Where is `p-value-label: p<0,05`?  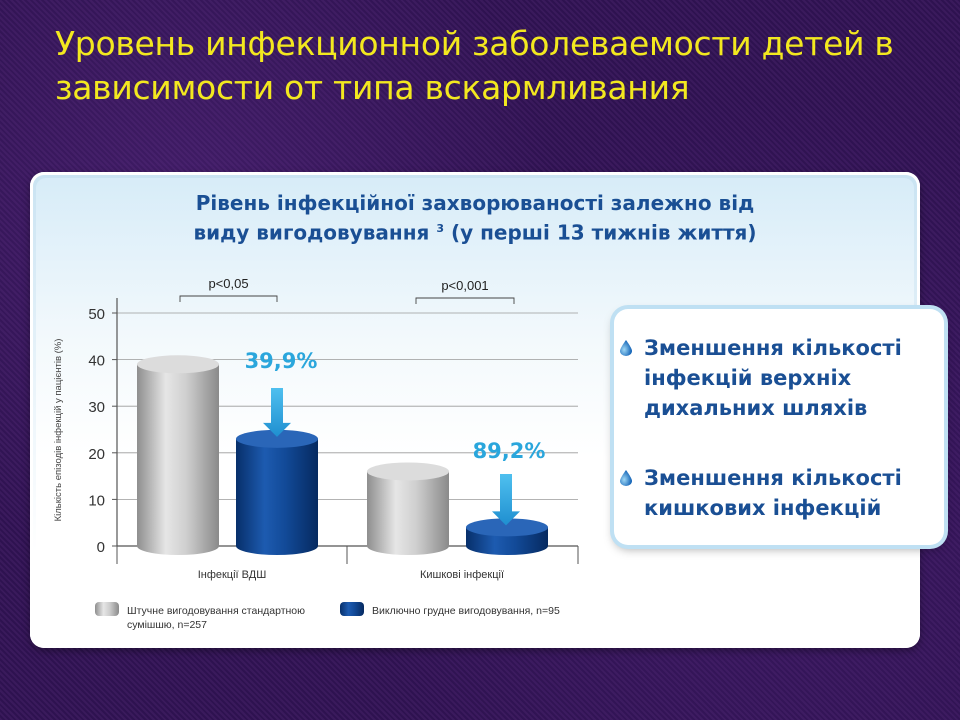 p-value-label: p<0,05 is located at coordinates (228, 283).